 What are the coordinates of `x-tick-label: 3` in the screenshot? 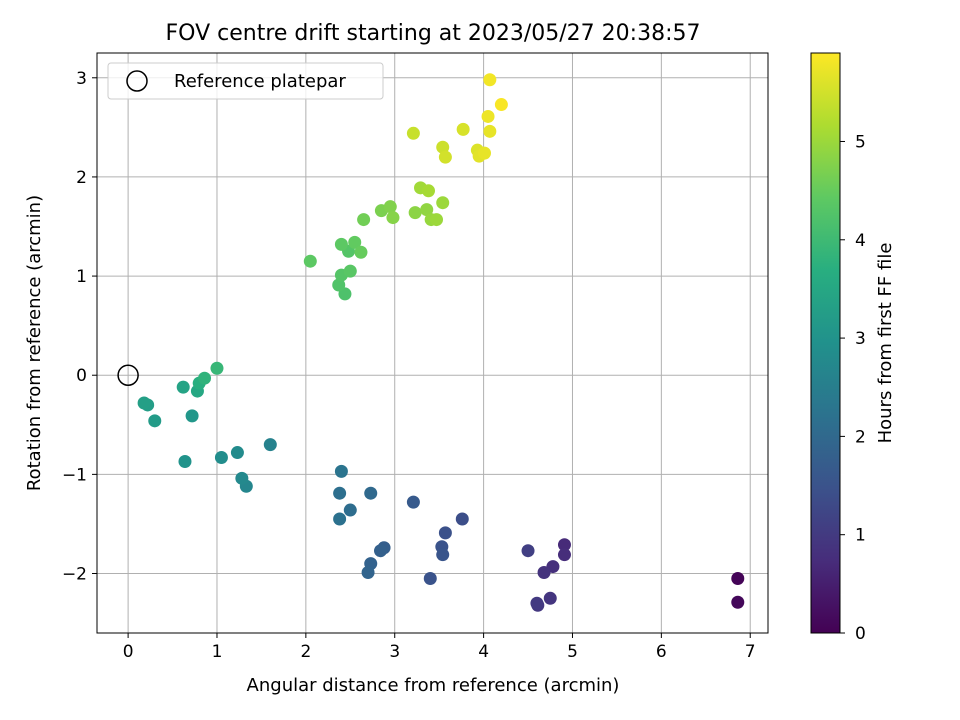 It's located at (394, 652).